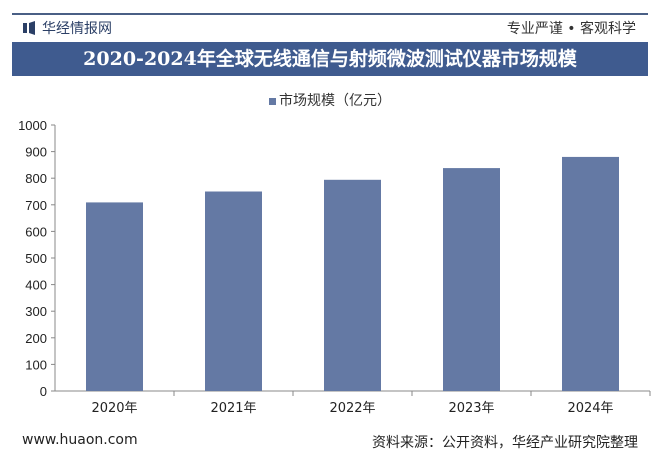 This screenshot has width=660, height=467. Describe the element at coordinates (36, 205) in the screenshot. I see `y-tick-label: 700` at that location.